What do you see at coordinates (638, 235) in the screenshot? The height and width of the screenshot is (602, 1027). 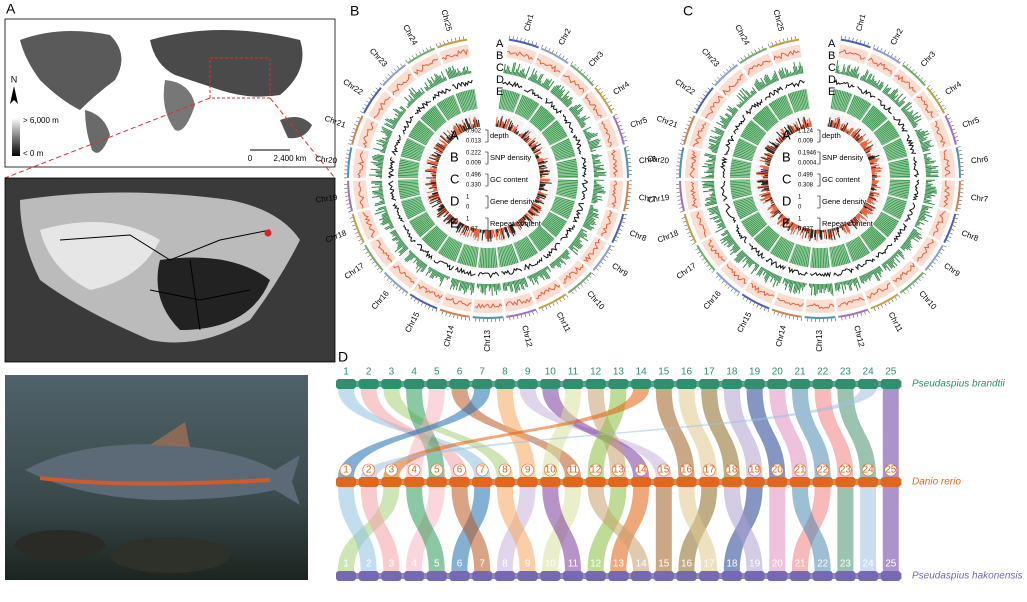 I see `chromosome-label: Chr8` at bounding box center [638, 235].